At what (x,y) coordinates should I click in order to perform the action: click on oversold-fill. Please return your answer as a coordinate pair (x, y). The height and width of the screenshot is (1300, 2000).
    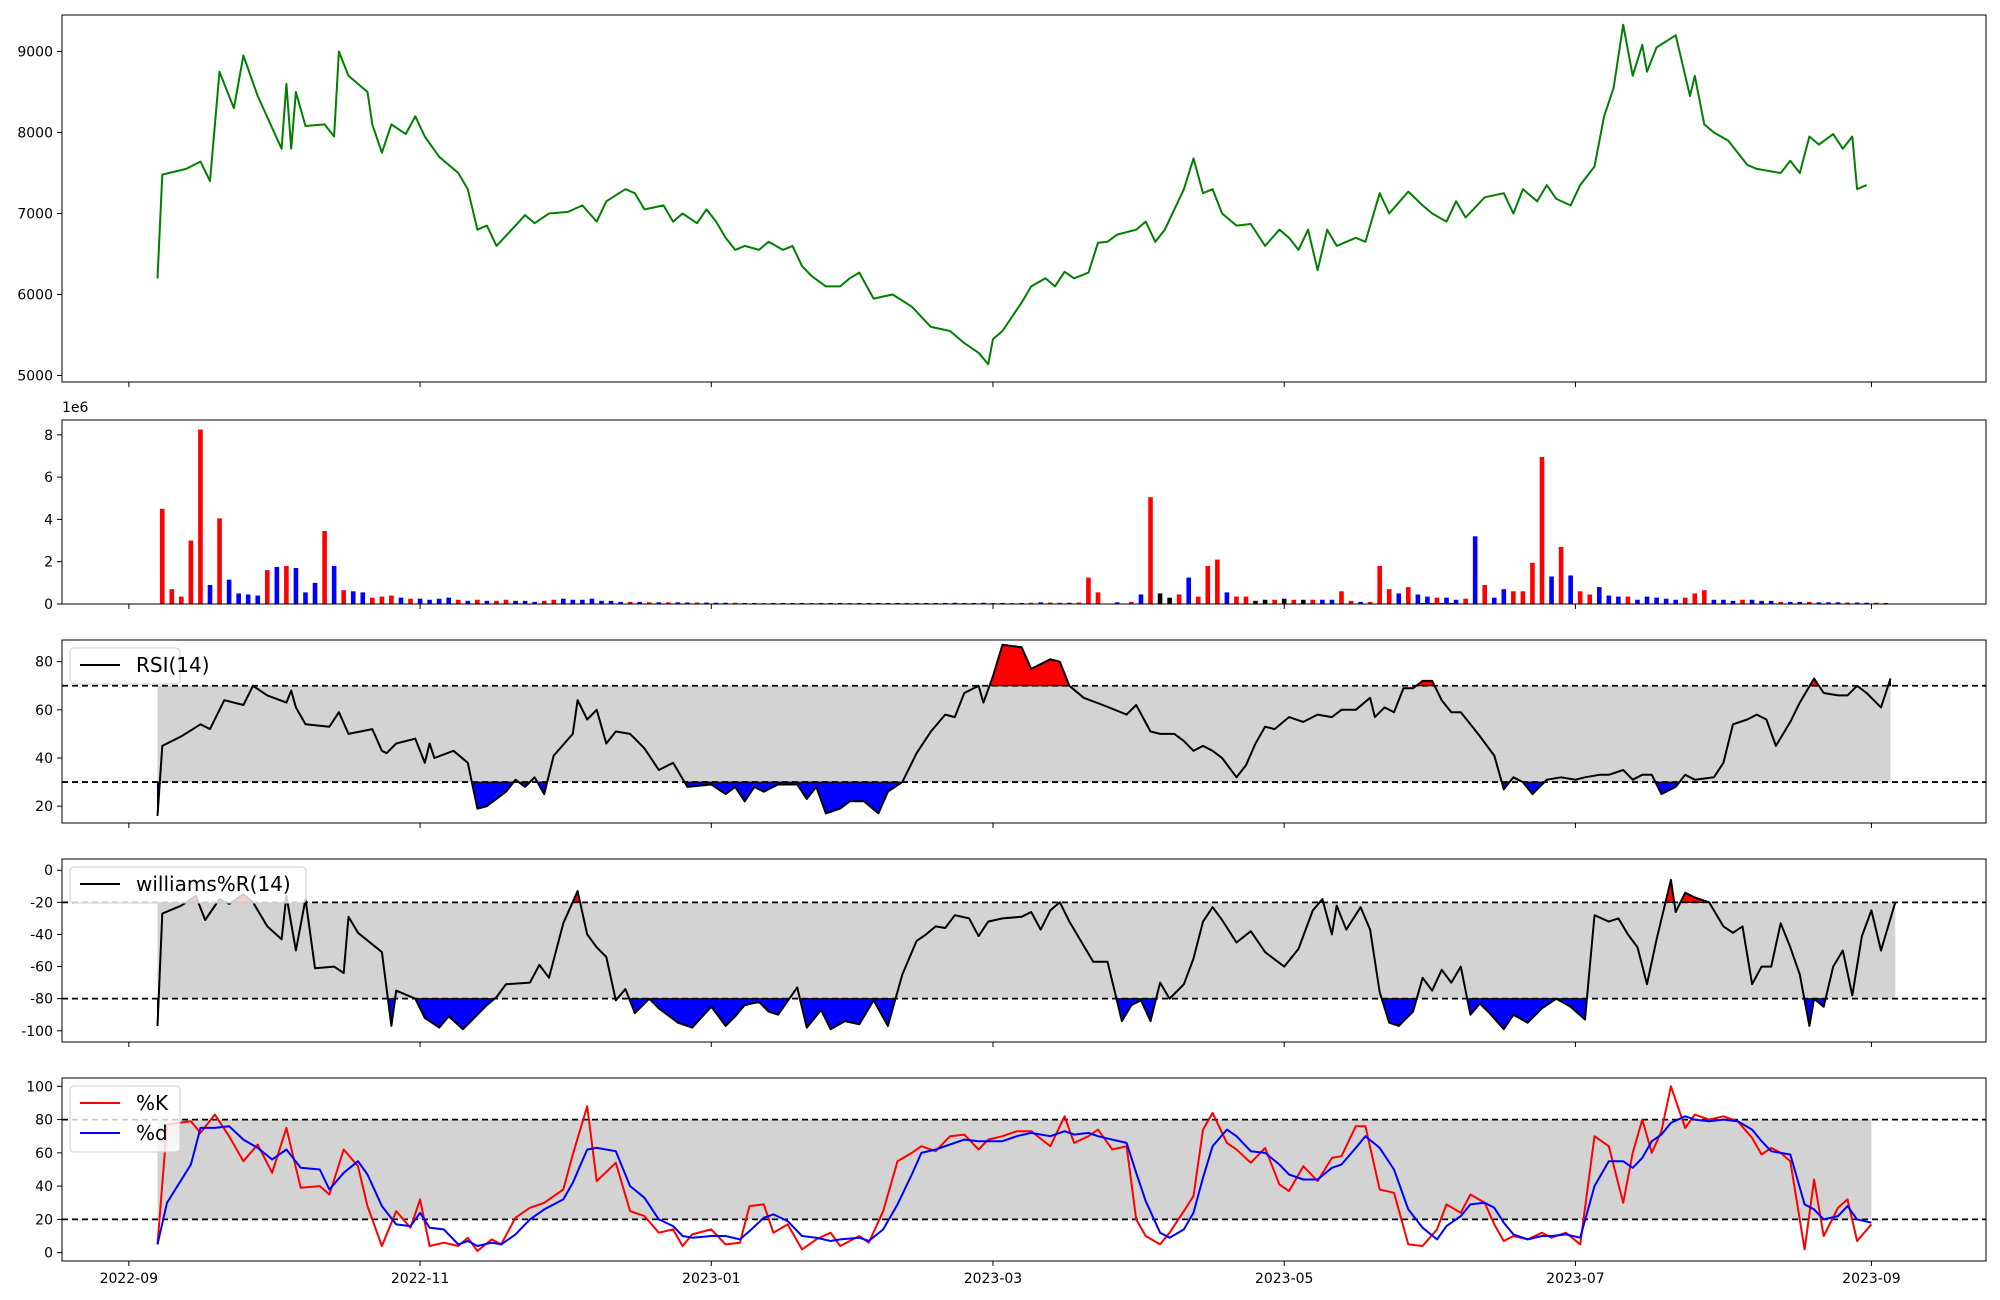
    Looking at the image, I should click on (719, 1013).